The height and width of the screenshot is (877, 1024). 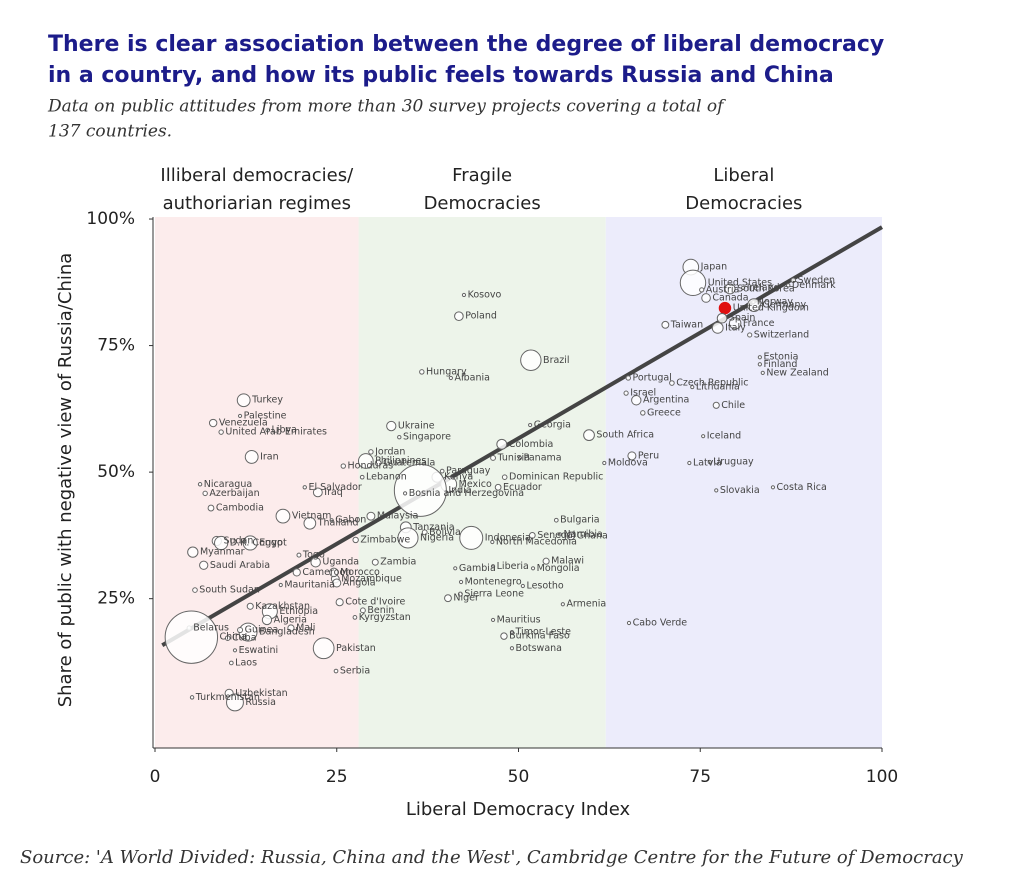 I want to click on point-label: Kenya, so click(x=458, y=477).